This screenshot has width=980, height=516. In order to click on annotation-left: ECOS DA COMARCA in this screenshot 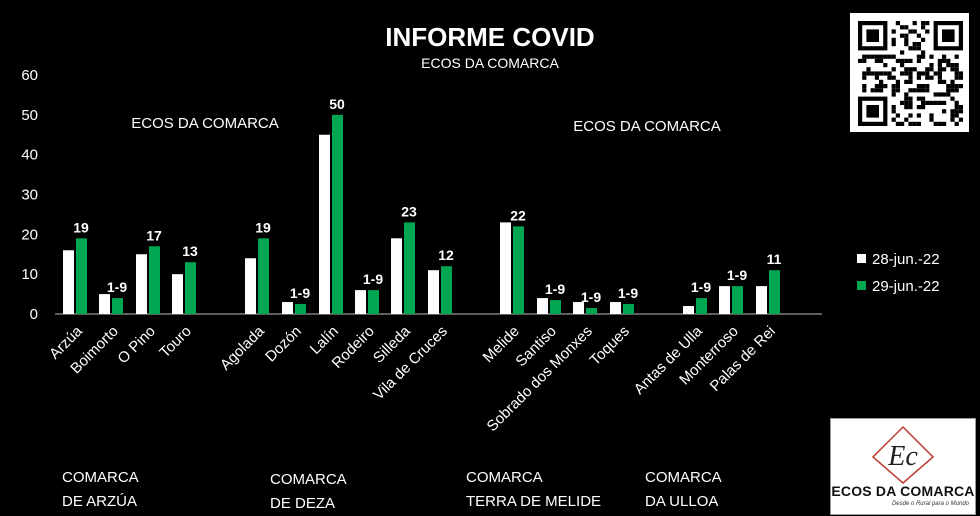, I will do `click(205, 123)`.